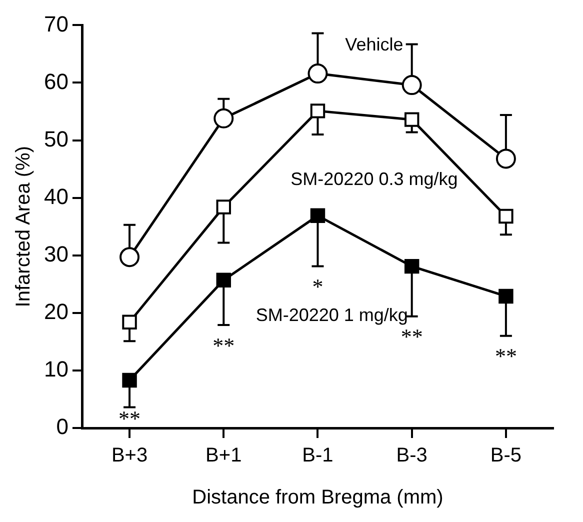  I want to click on x-tick-label: B-1, so click(318, 455).